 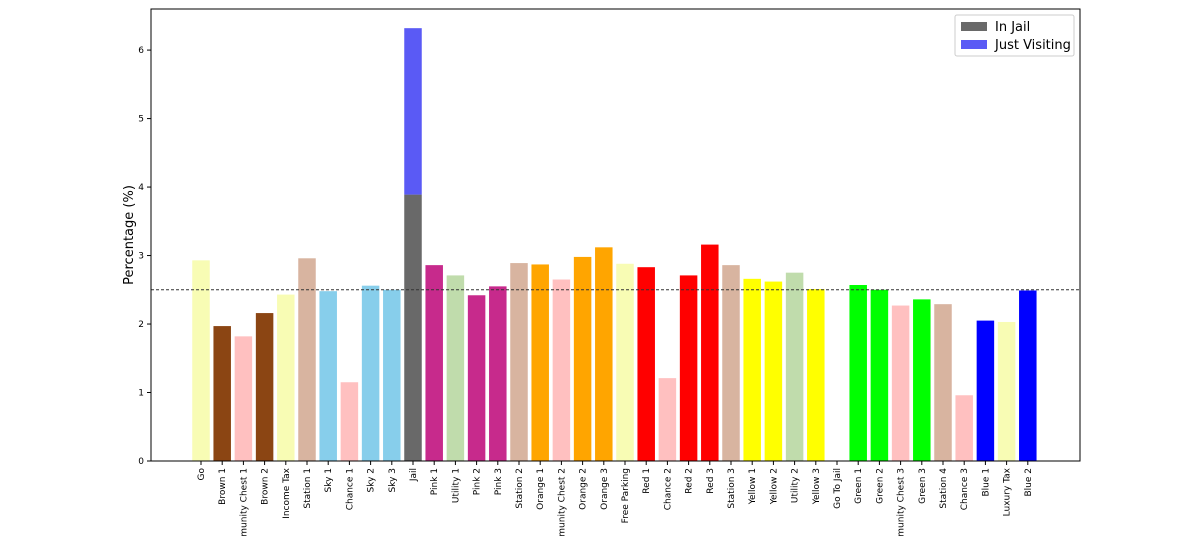 What do you see at coordinates (1008, 491) in the screenshot?
I see `x-tick-label: Luxury Tax` at bounding box center [1008, 491].